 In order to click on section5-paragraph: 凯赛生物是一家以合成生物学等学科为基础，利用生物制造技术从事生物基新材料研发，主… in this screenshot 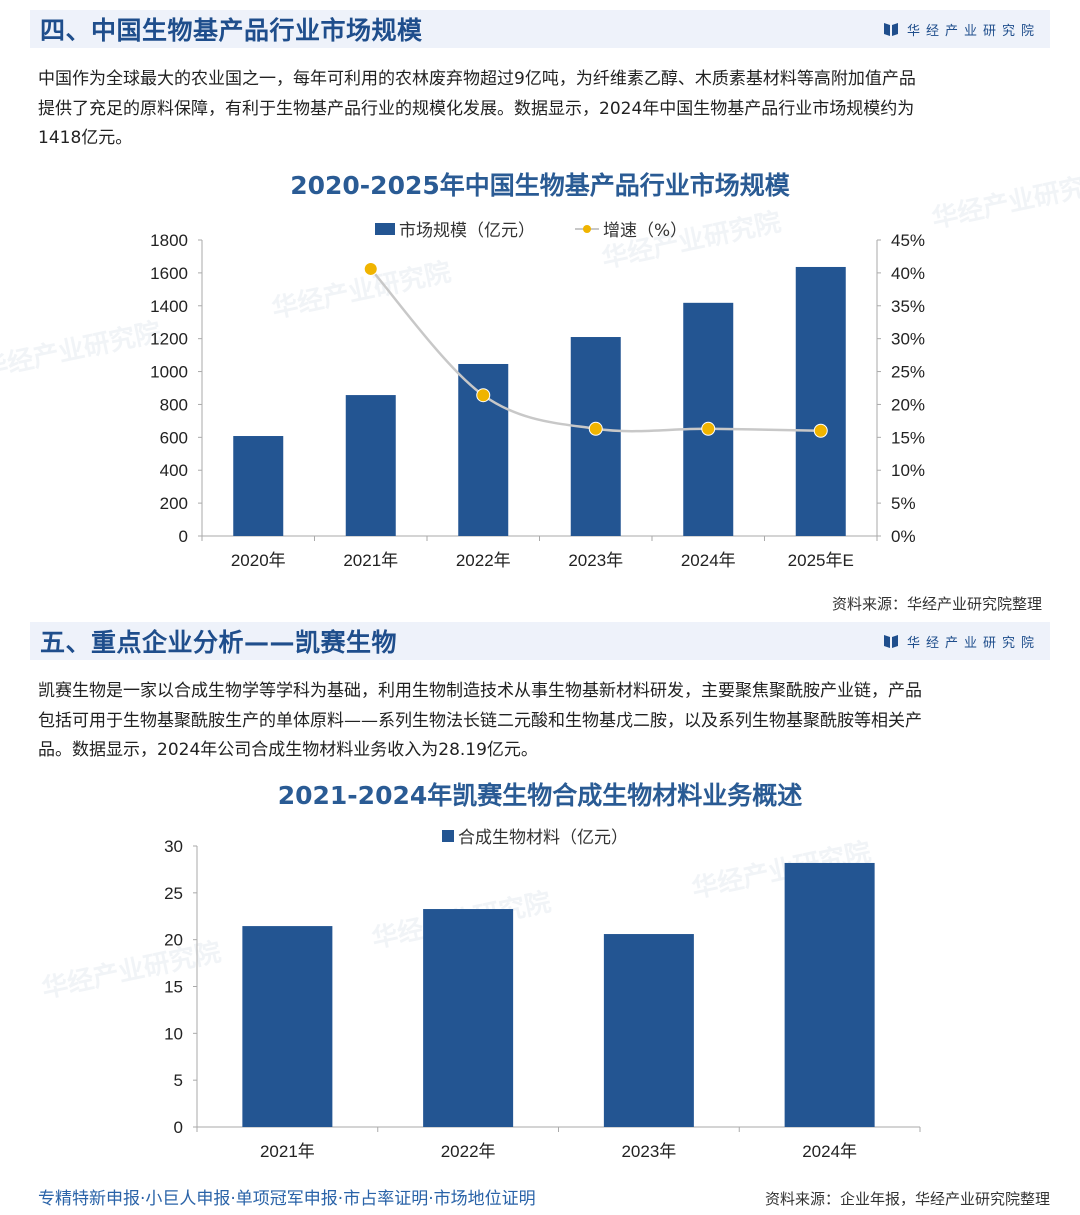, I will do `click(543, 721)`.